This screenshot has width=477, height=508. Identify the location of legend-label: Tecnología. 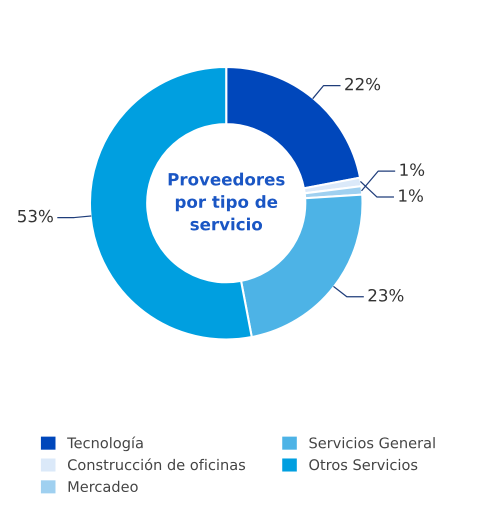
(105, 444).